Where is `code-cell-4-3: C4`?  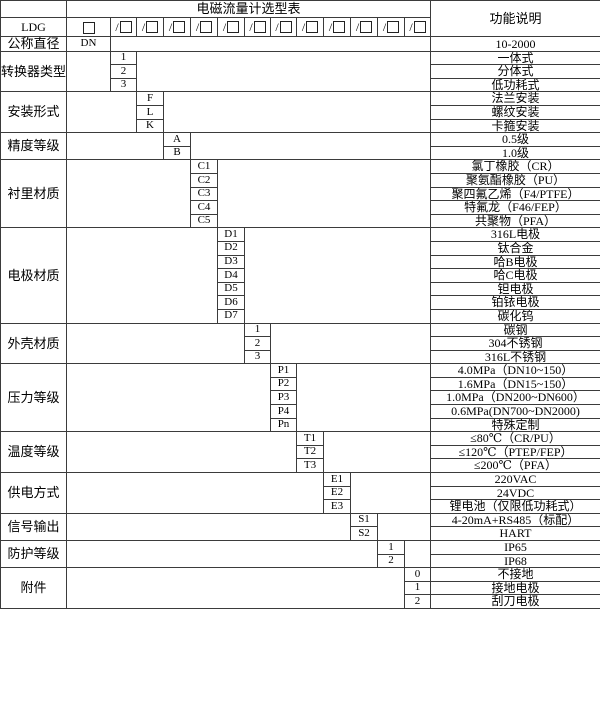 code-cell-4-3: C4 is located at coordinates (204, 207).